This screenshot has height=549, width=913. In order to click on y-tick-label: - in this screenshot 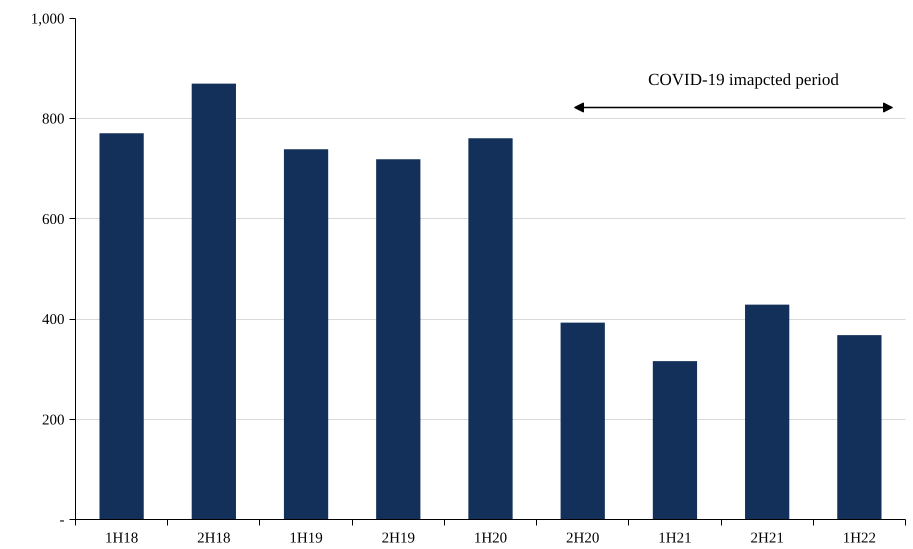, I will do `click(62, 520)`.